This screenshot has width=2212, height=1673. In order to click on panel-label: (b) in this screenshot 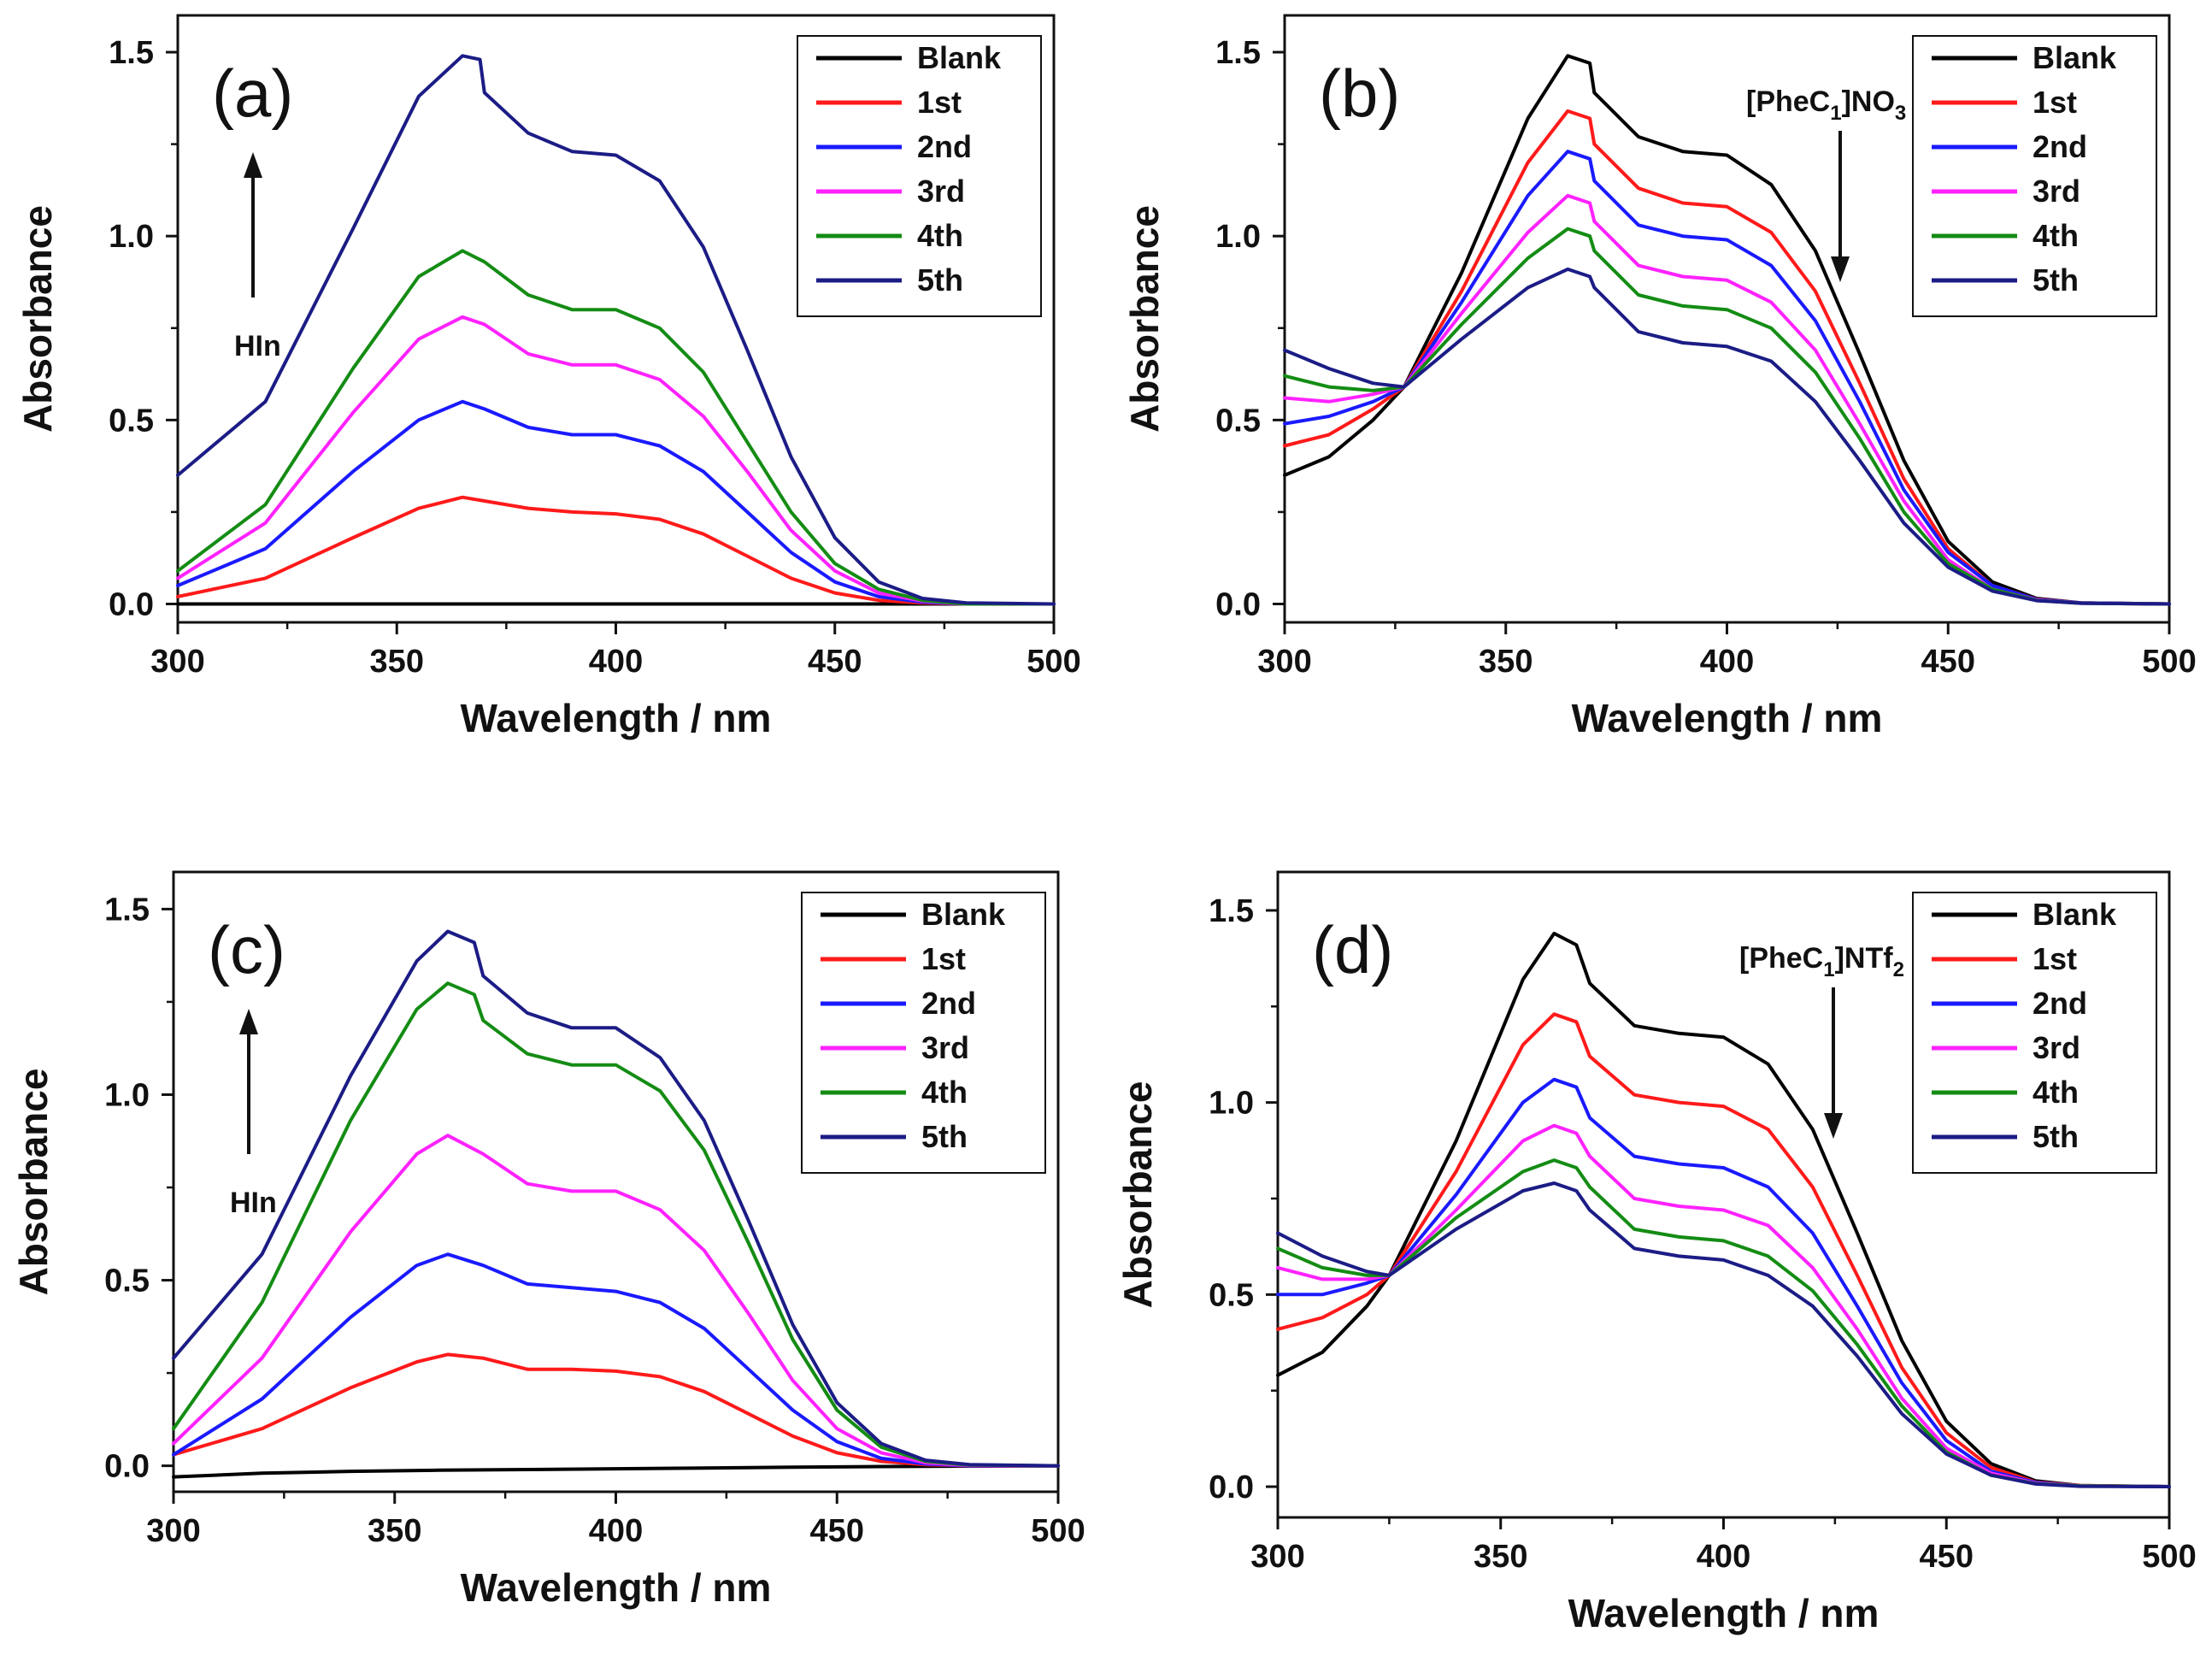, I will do `click(1359, 93)`.